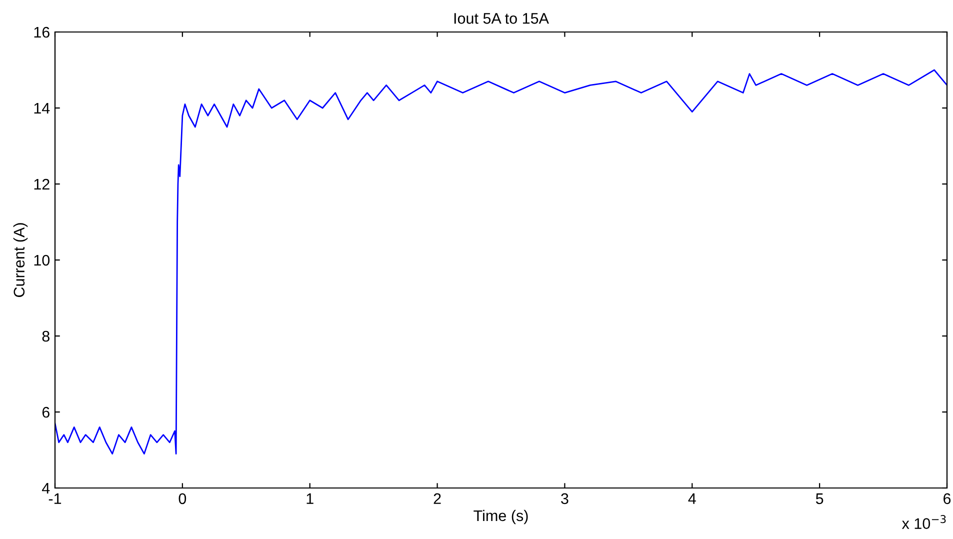 The width and height of the screenshot is (953, 539). I want to click on x-tick-label: 0, so click(182, 498).